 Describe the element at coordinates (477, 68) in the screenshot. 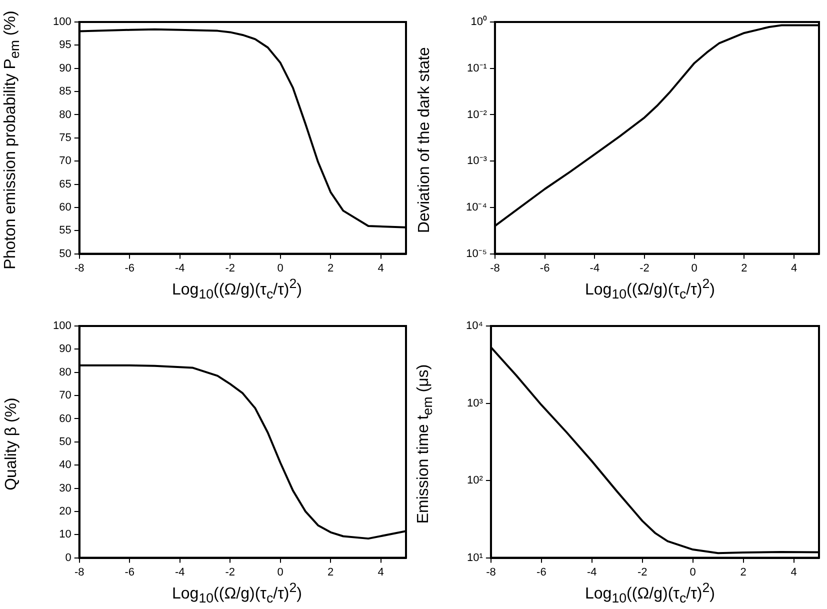

I see `y-tick-label: 10⁻¹` at that location.